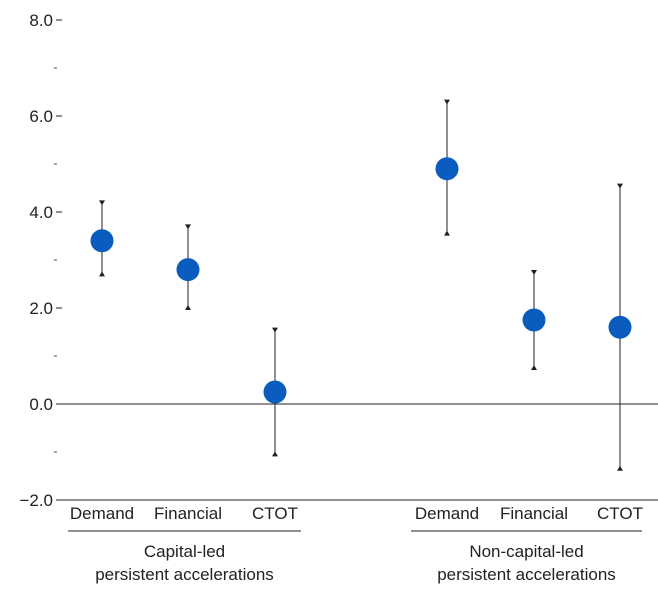 This screenshot has width=658, height=592. I want to click on group-label-line1: Non-capital-led, so click(526, 551).